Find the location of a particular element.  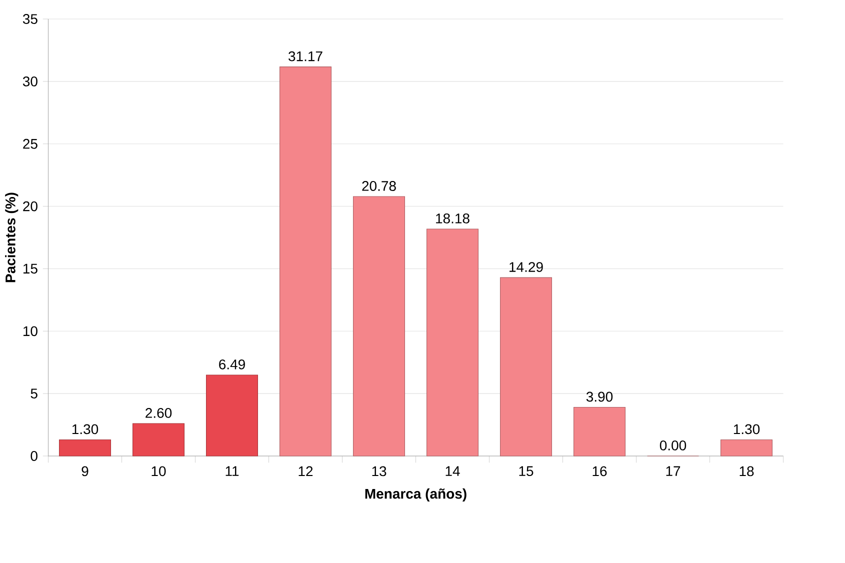

x-tick-label: 11 is located at coordinates (232, 471).